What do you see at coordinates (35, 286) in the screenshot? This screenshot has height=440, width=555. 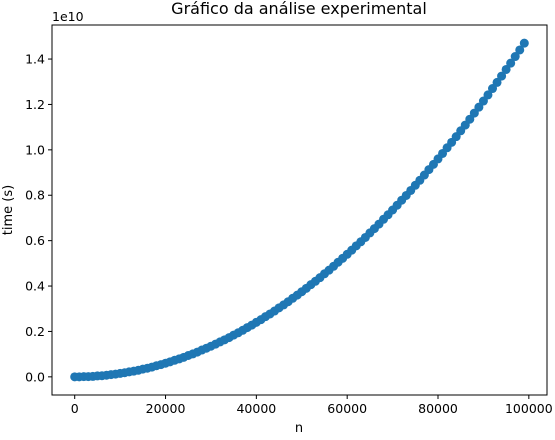 I see `y-tick-label: 0.4` at bounding box center [35, 286].